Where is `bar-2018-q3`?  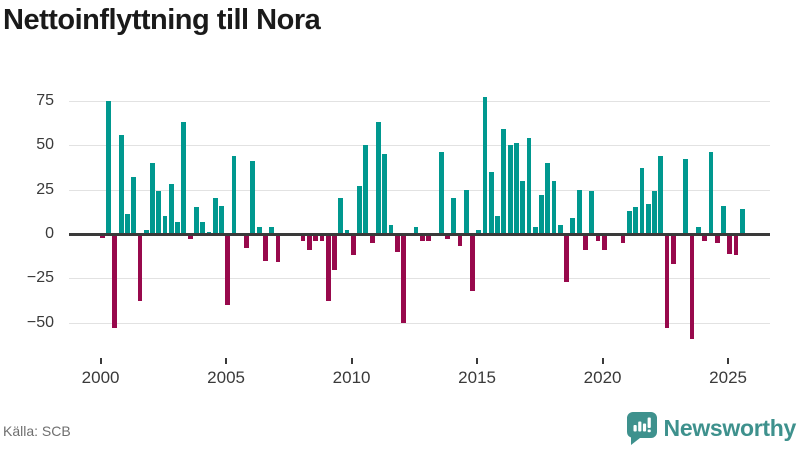
bar-2018-q3 is located at coordinates (566, 258).